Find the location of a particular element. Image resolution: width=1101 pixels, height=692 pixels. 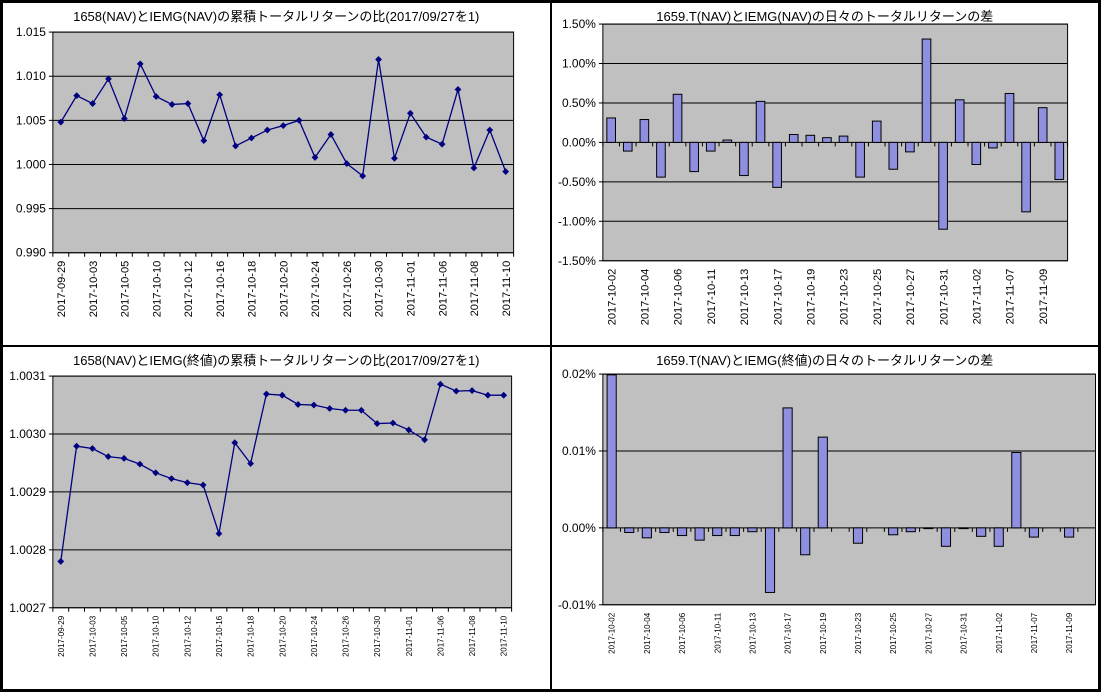

y-tick-label: 1.0029 is located at coordinates (27, 492).